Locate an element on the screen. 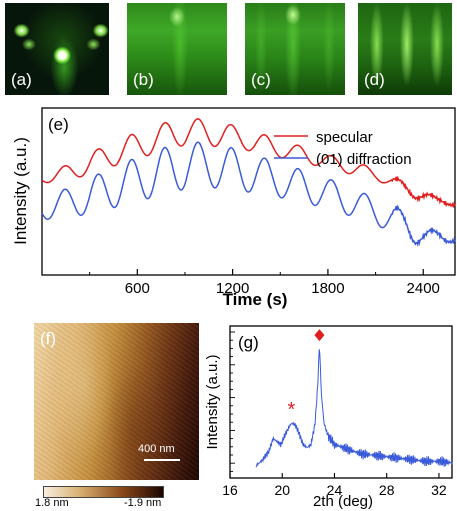 Image resolution: width=457 pixels, height=511 pixels. panel-label-d: (d) is located at coordinates (374, 79).